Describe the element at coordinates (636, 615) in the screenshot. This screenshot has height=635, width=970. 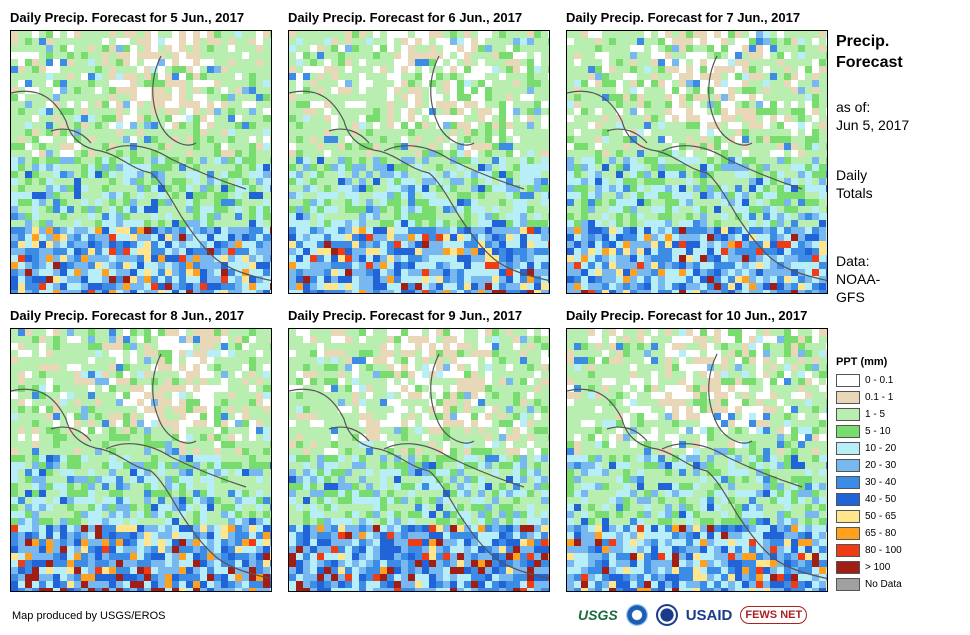
I see `noaa-logo-icon` at that location.